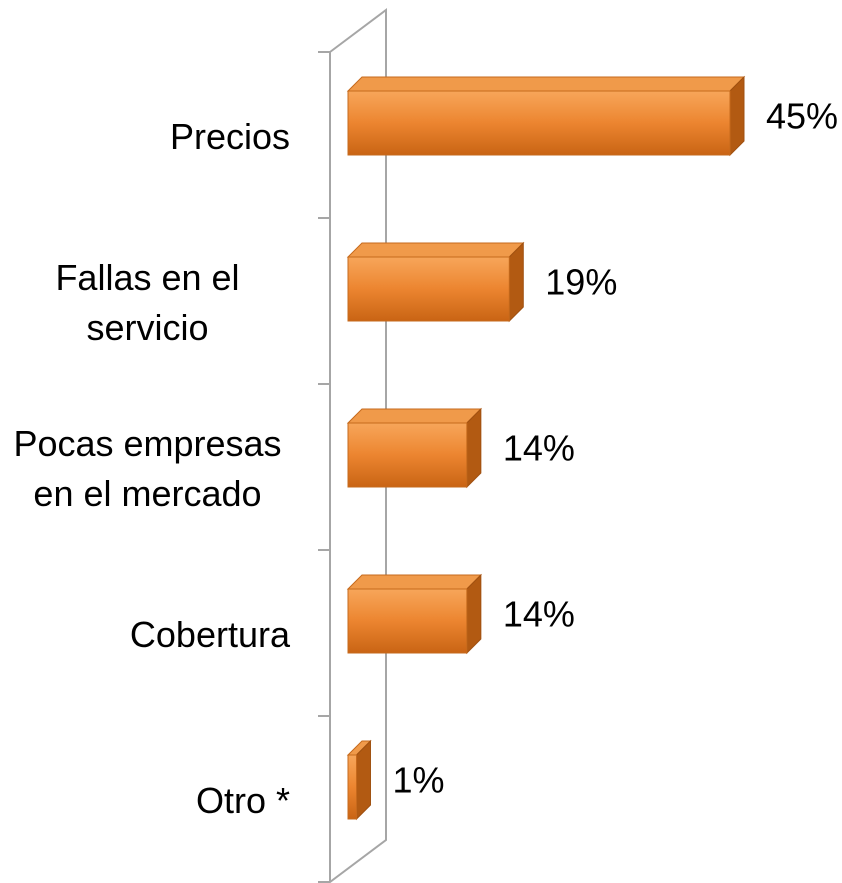  Describe the element at coordinates (229, 136) in the screenshot. I see `category-text: Precios` at that location.